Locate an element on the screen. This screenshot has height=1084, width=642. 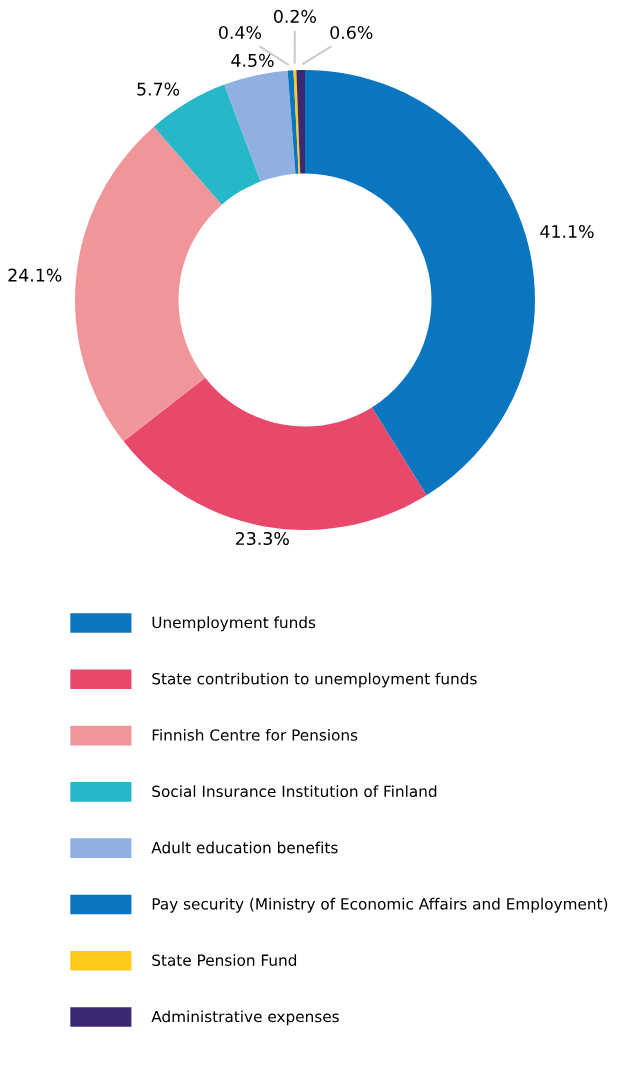
legend-label: Adult education benefits is located at coordinates (244, 847).